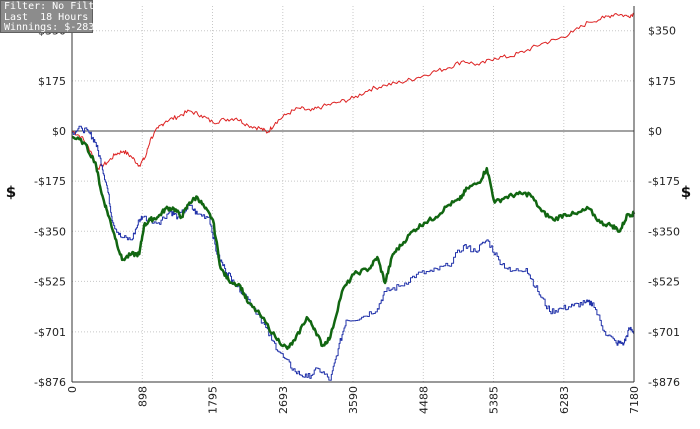  Describe the element at coordinates (52, 81) in the screenshot. I see `y-tick-label-left: $175` at that location.